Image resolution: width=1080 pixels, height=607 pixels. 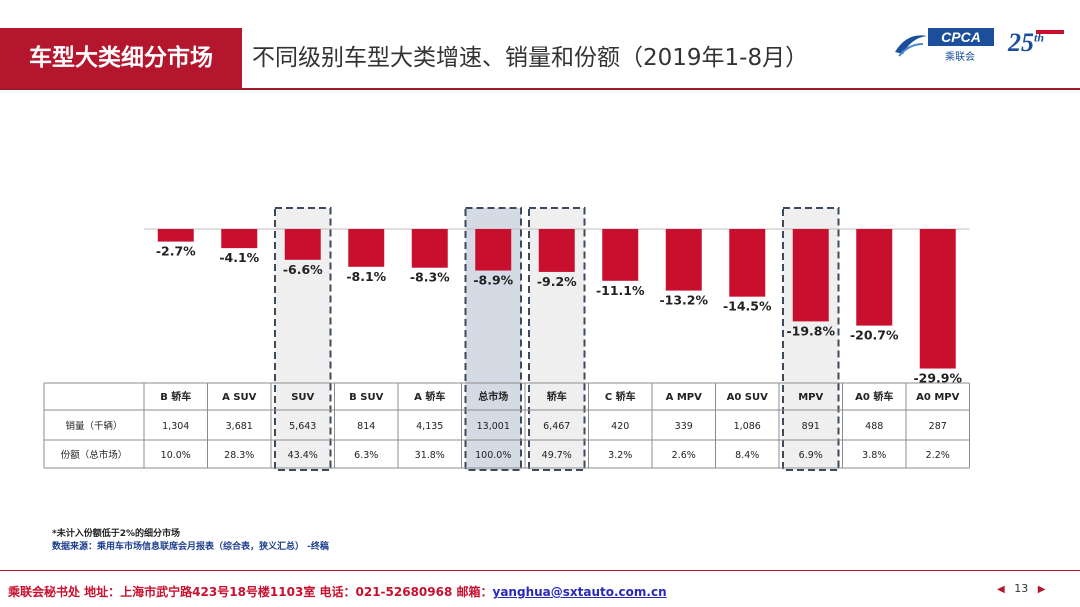 I want to click on prev-page-icon: ◀, so click(x=1001, y=589).